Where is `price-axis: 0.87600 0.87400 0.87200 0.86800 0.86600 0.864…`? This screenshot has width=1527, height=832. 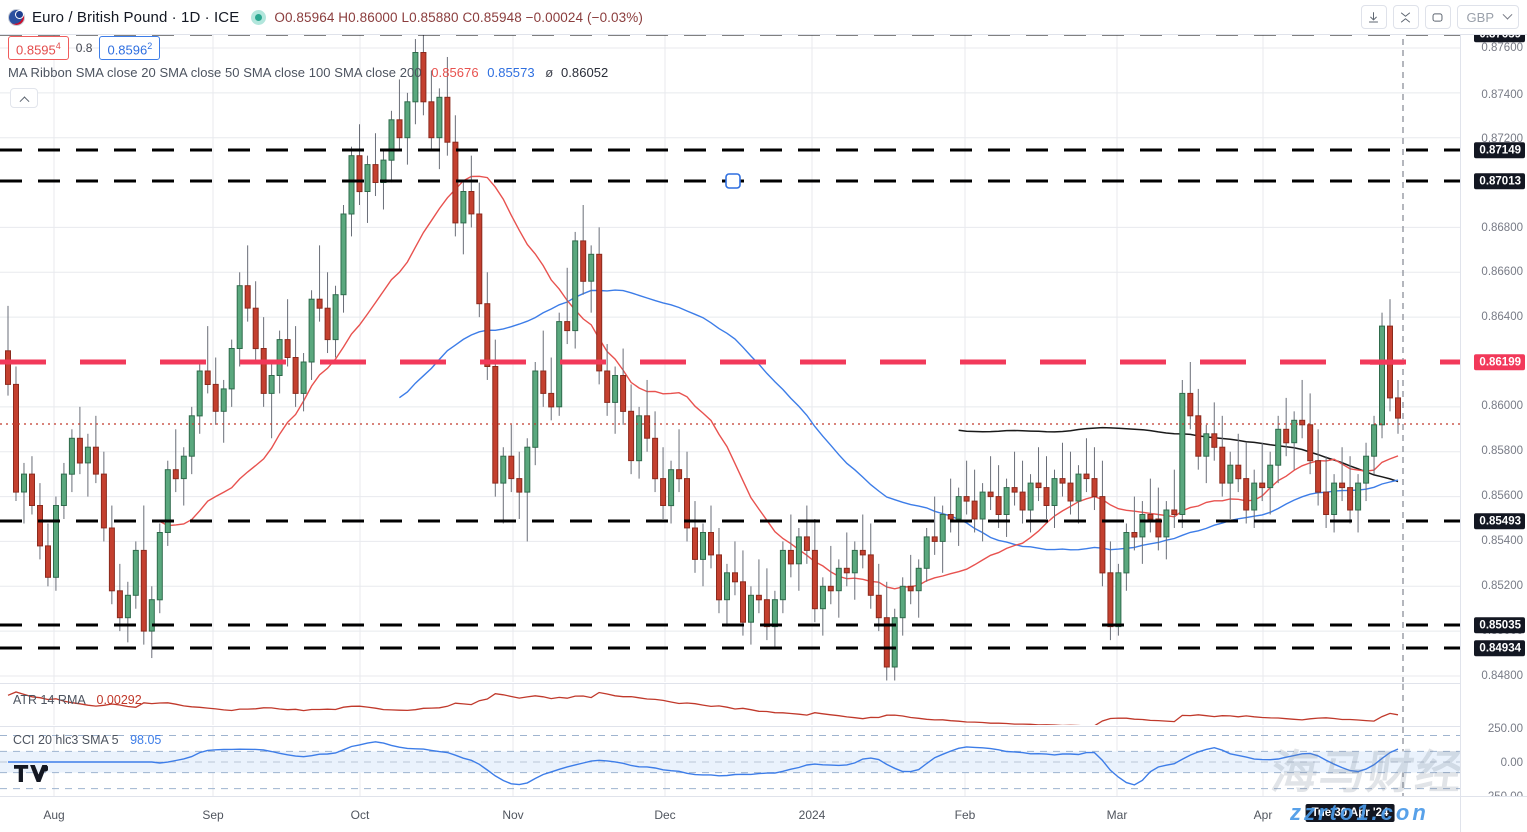
price-axis: 0.87600 0.87400 0.87200 0.86800 0.86600 0.864… is located at coordinates (1493, 414).